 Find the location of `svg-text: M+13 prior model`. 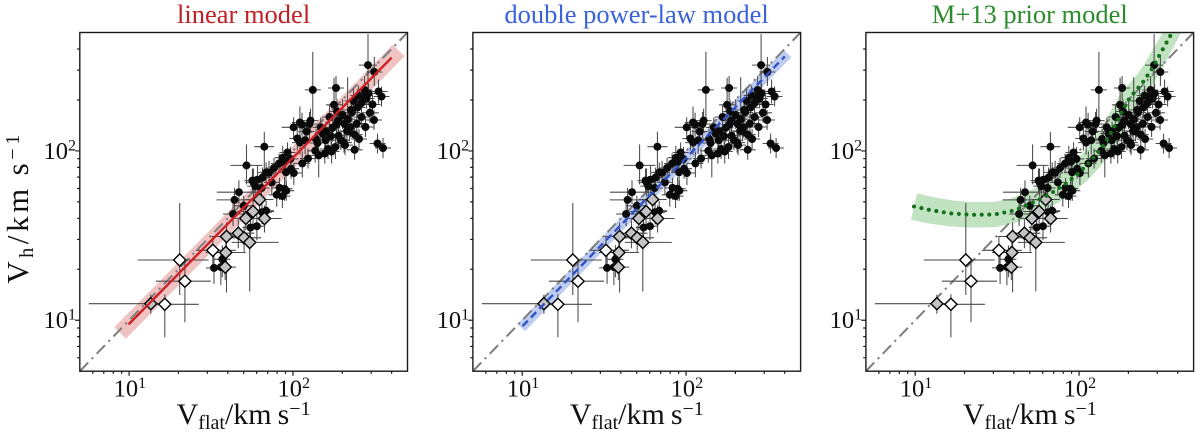

svg-text: M+13 prior model is located at coordinates (1030, 14).